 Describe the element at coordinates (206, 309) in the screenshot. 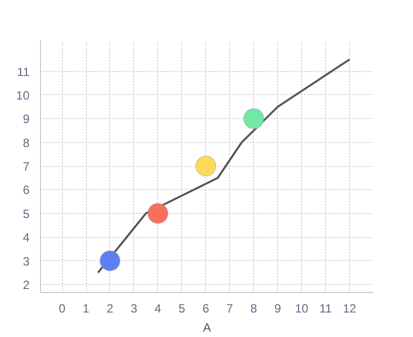

I see `x-tick-label: 6` at that location.